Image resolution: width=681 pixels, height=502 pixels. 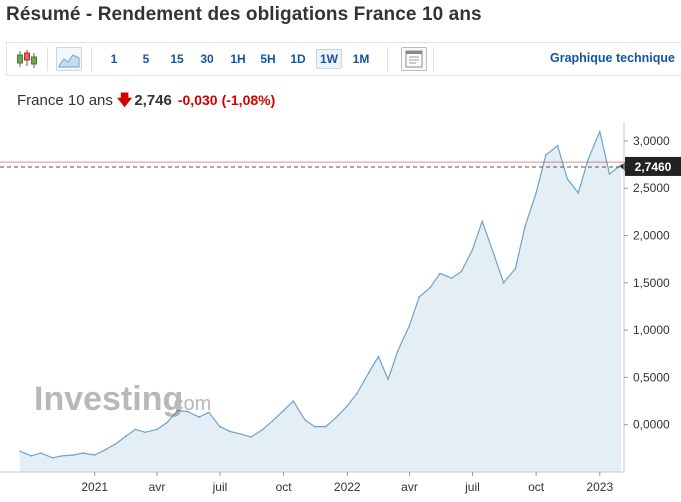 I want to click on instrument-name: France 10 ans, so click(x=65, y=100).